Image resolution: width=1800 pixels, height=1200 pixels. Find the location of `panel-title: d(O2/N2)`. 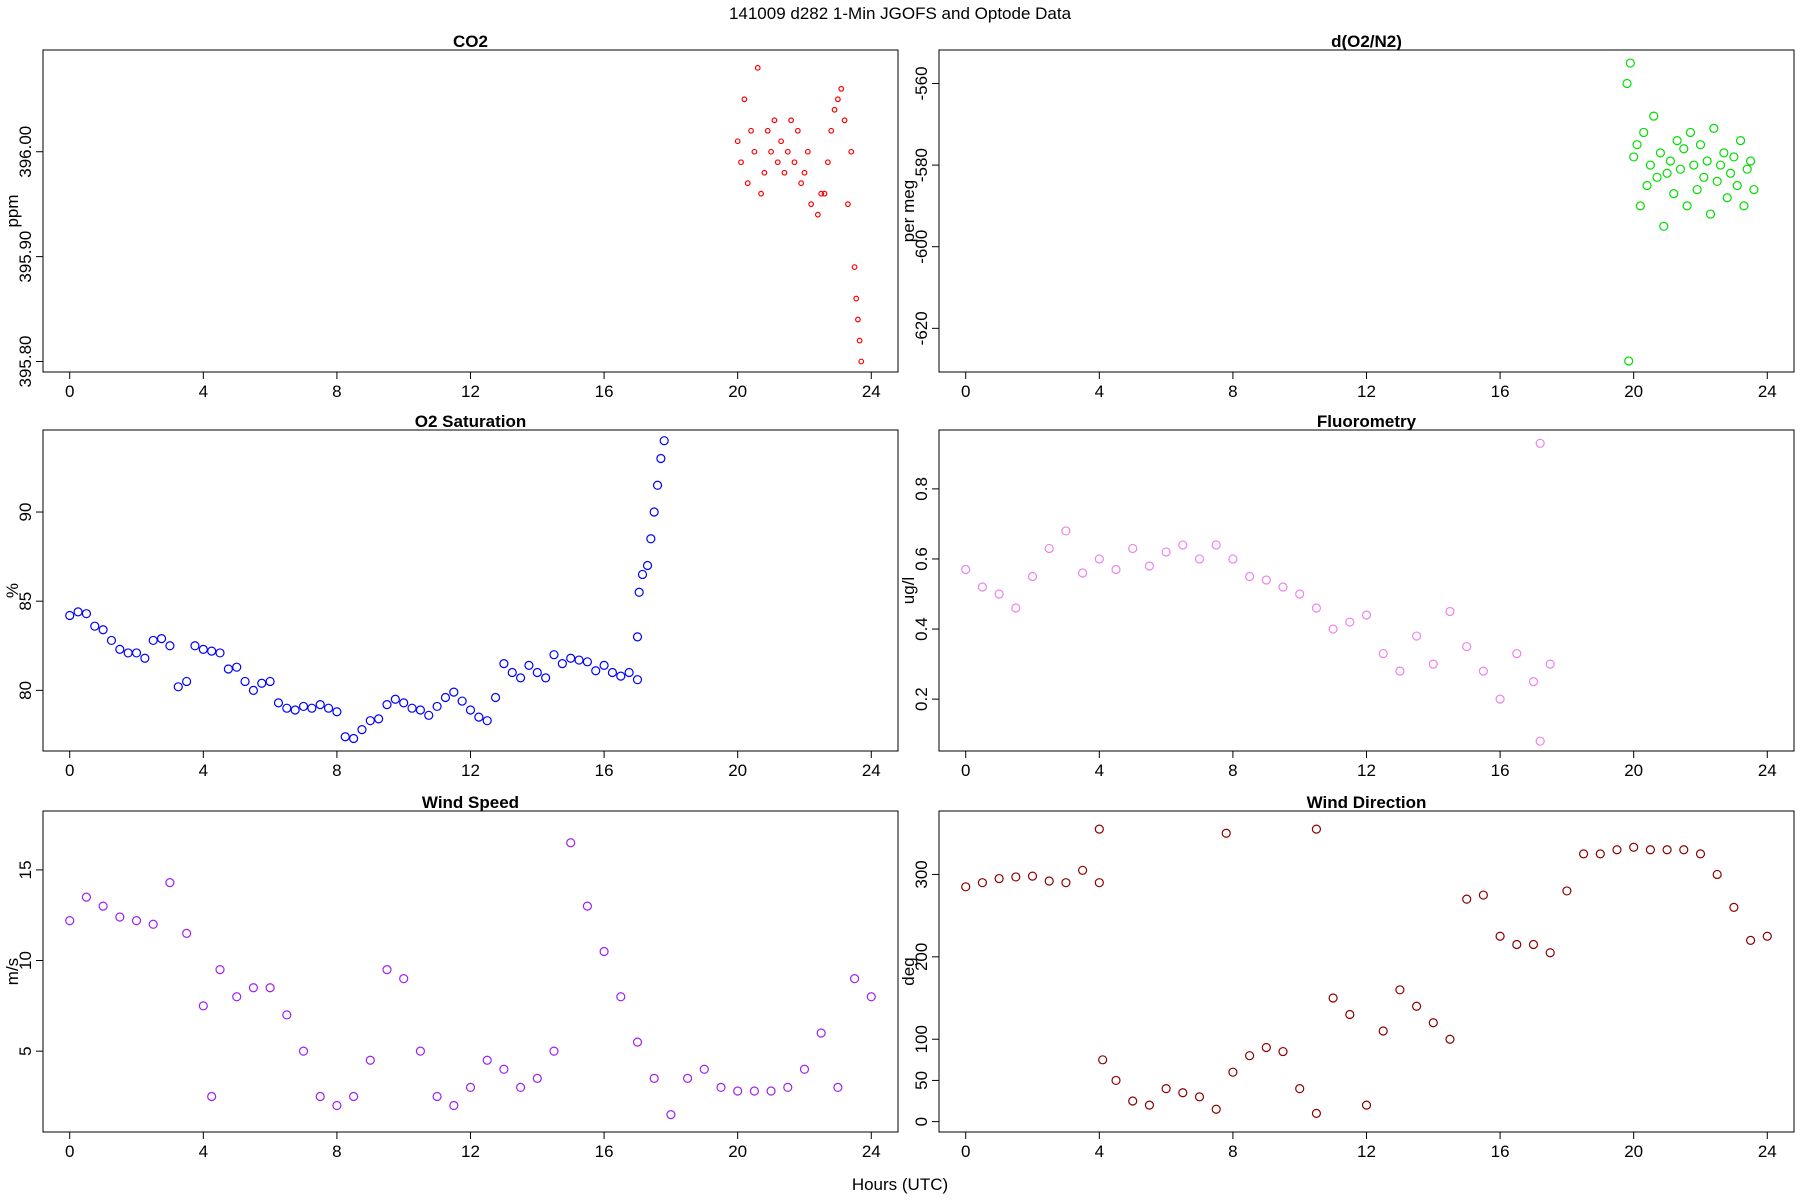

panel-title: d(O2/N2) is located at coordinates (1366, 41).